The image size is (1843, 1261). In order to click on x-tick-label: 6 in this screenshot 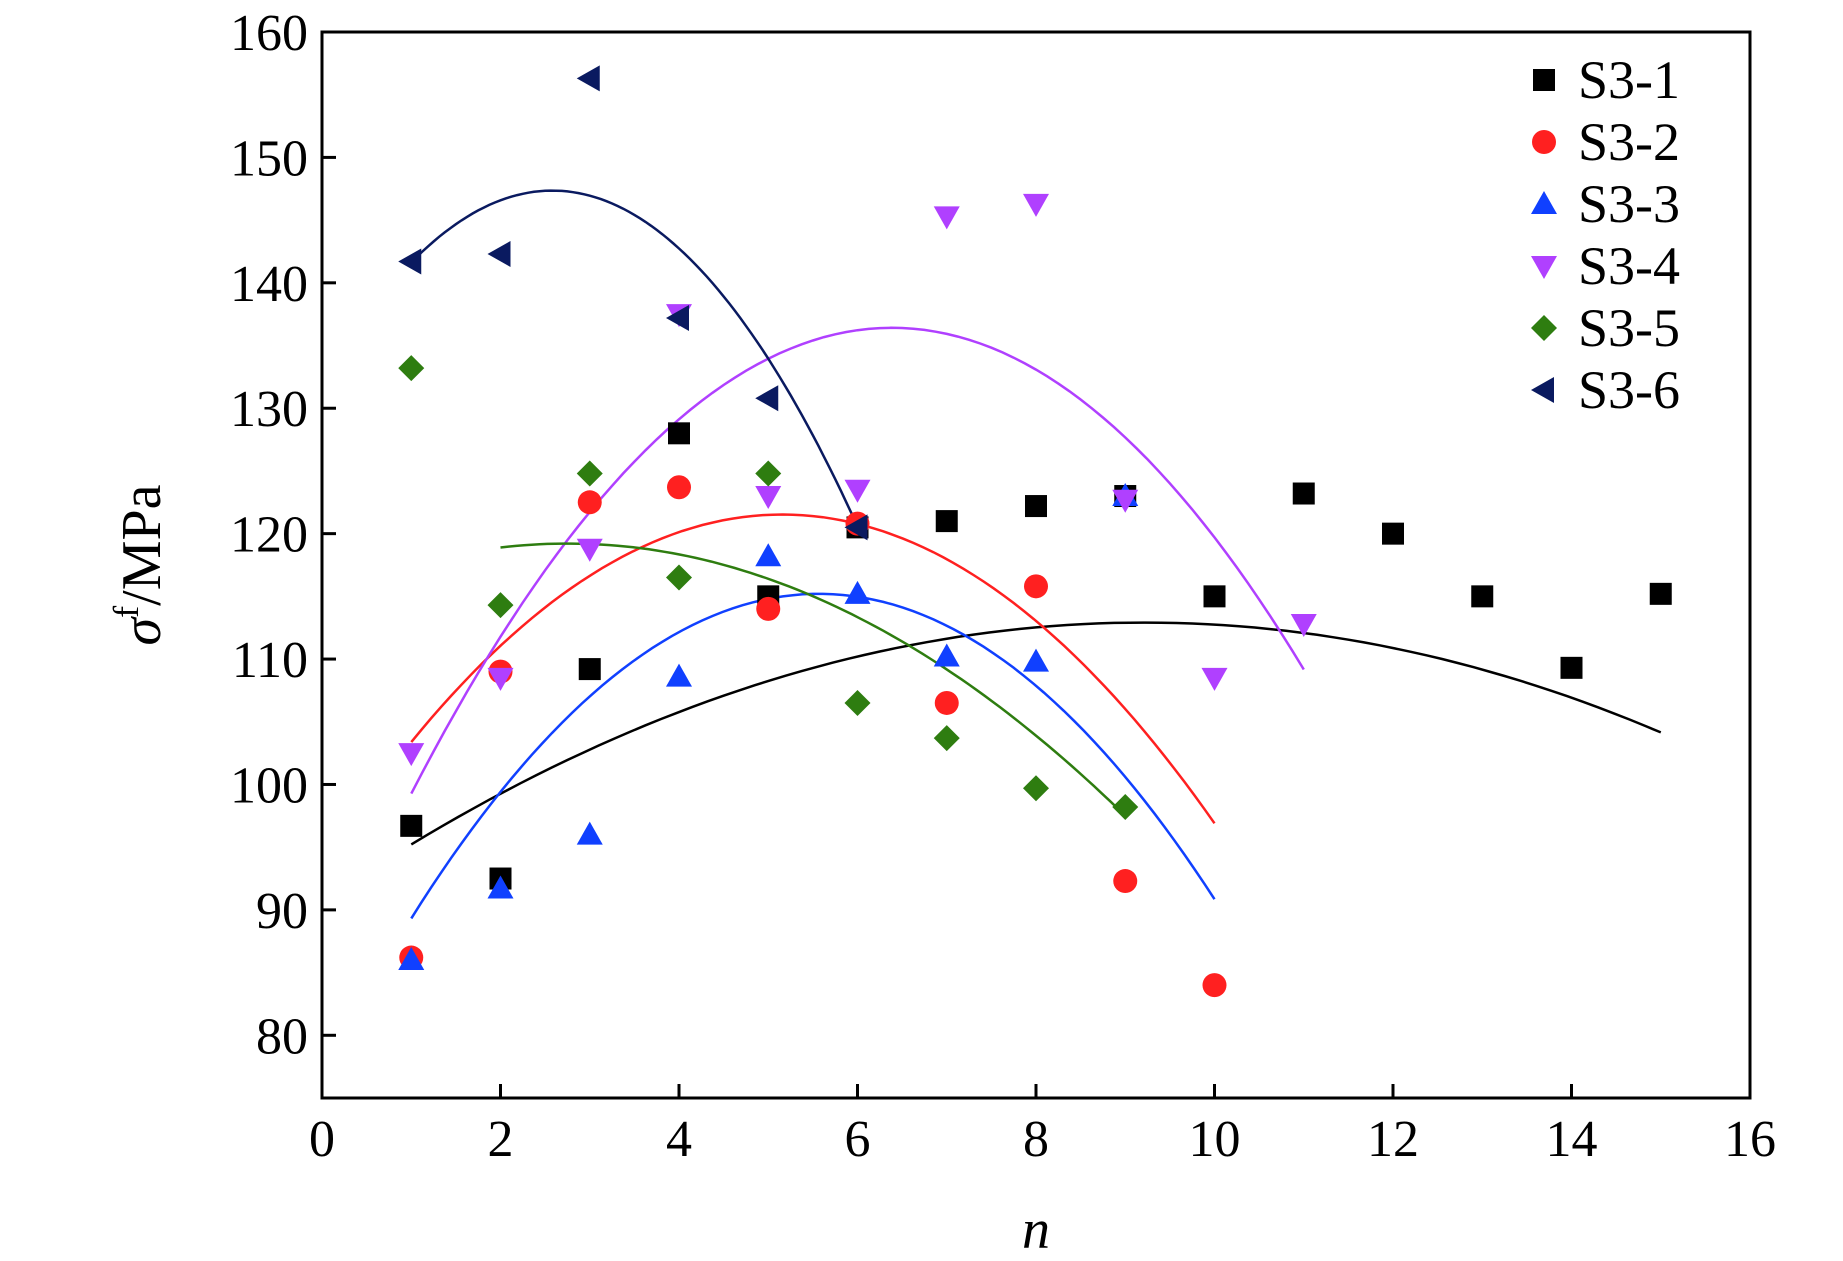, I will do `click(858, 1139)`.